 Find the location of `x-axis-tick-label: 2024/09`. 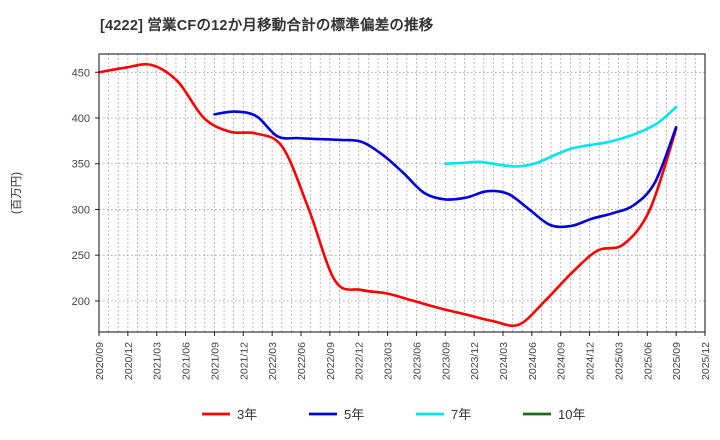

x-axis-tick-label: 2024/09 is located at coordinates (562, 361).